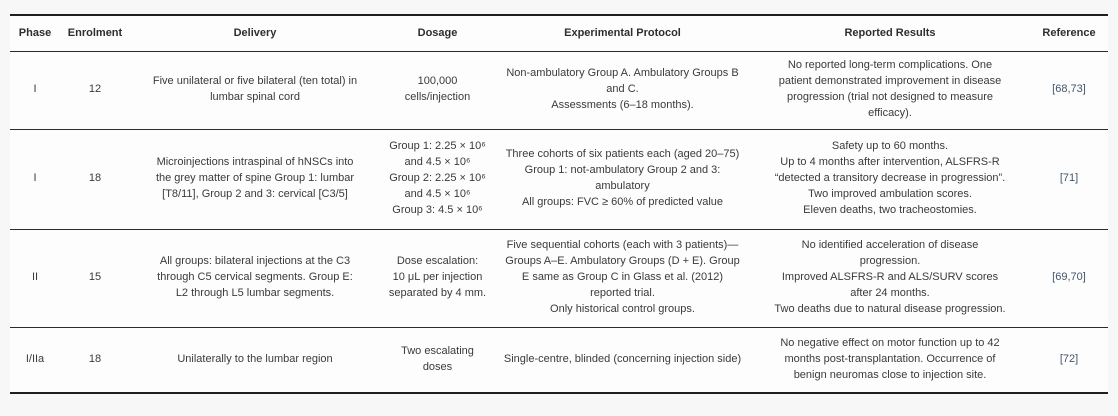 This screenshot has height=416, width=1118. Describe the element at coordinates (1069, 358) in the screenshot. I see `reference-link: [72]` at that location.